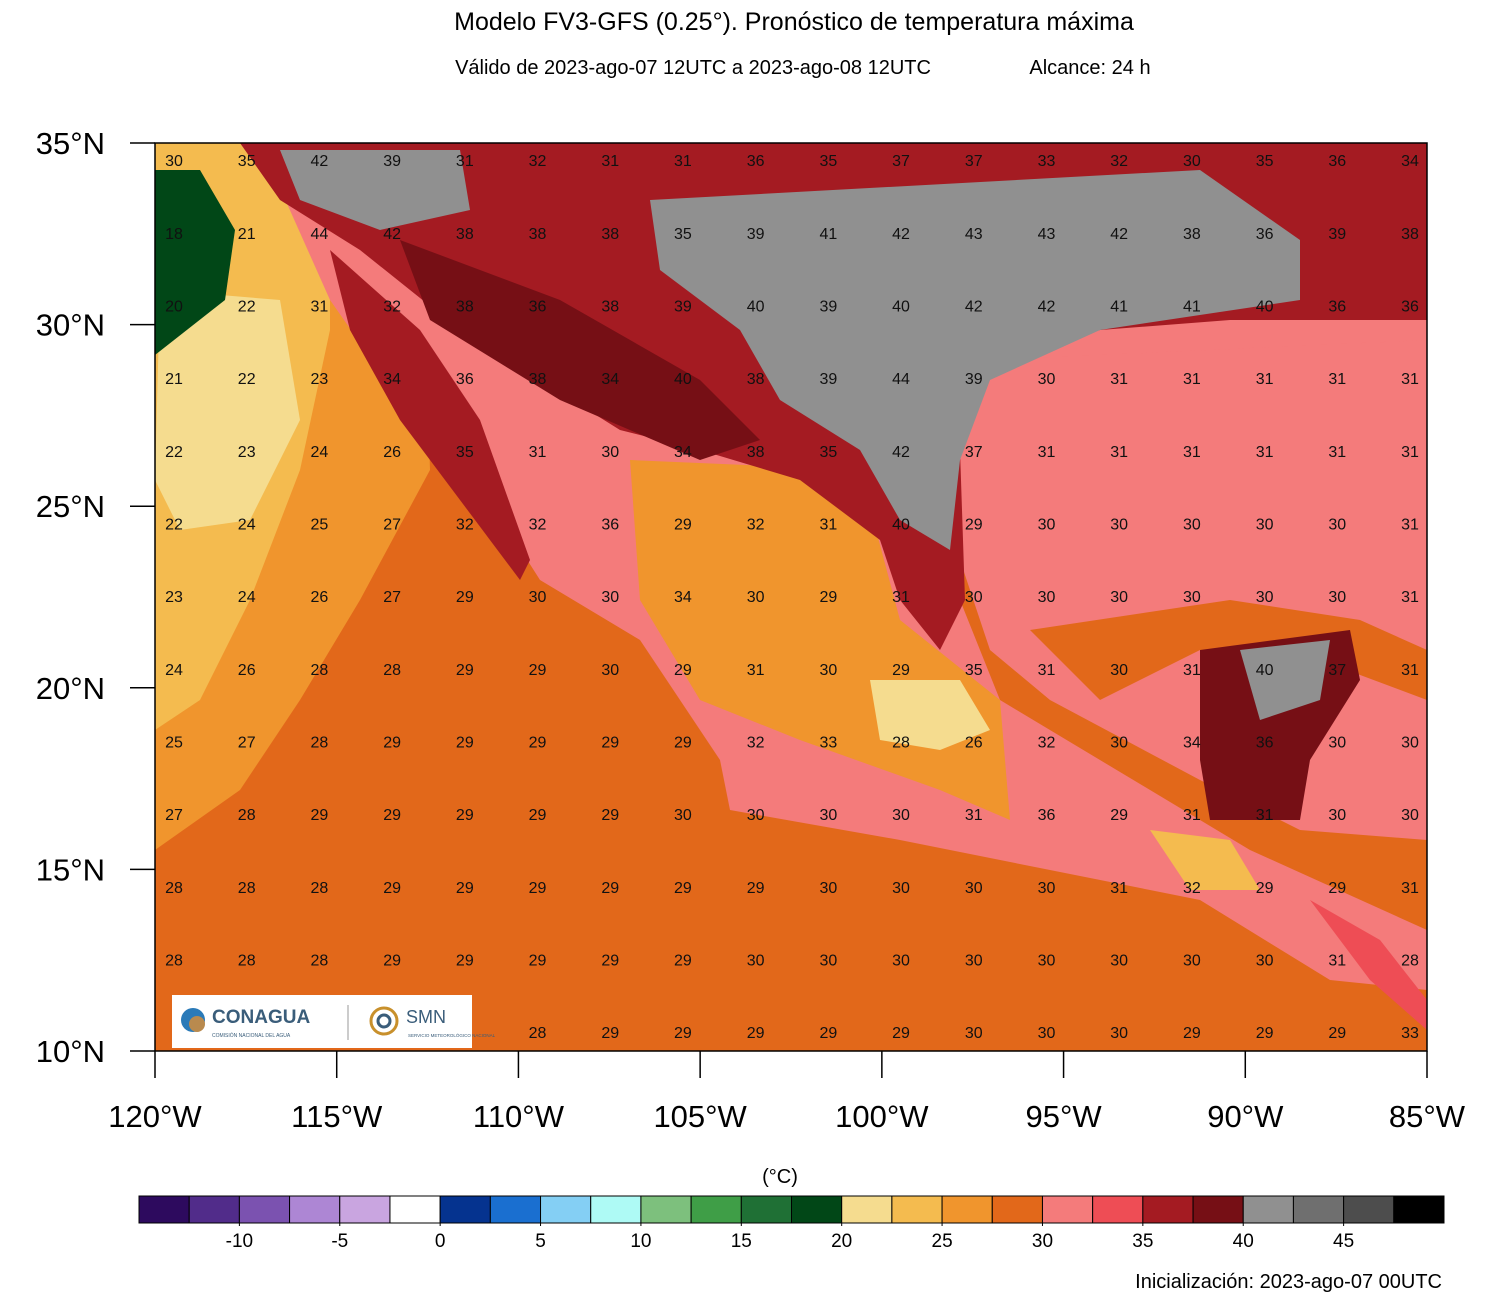  I want to click on lon-label: 115°W, so click(337, 1116).